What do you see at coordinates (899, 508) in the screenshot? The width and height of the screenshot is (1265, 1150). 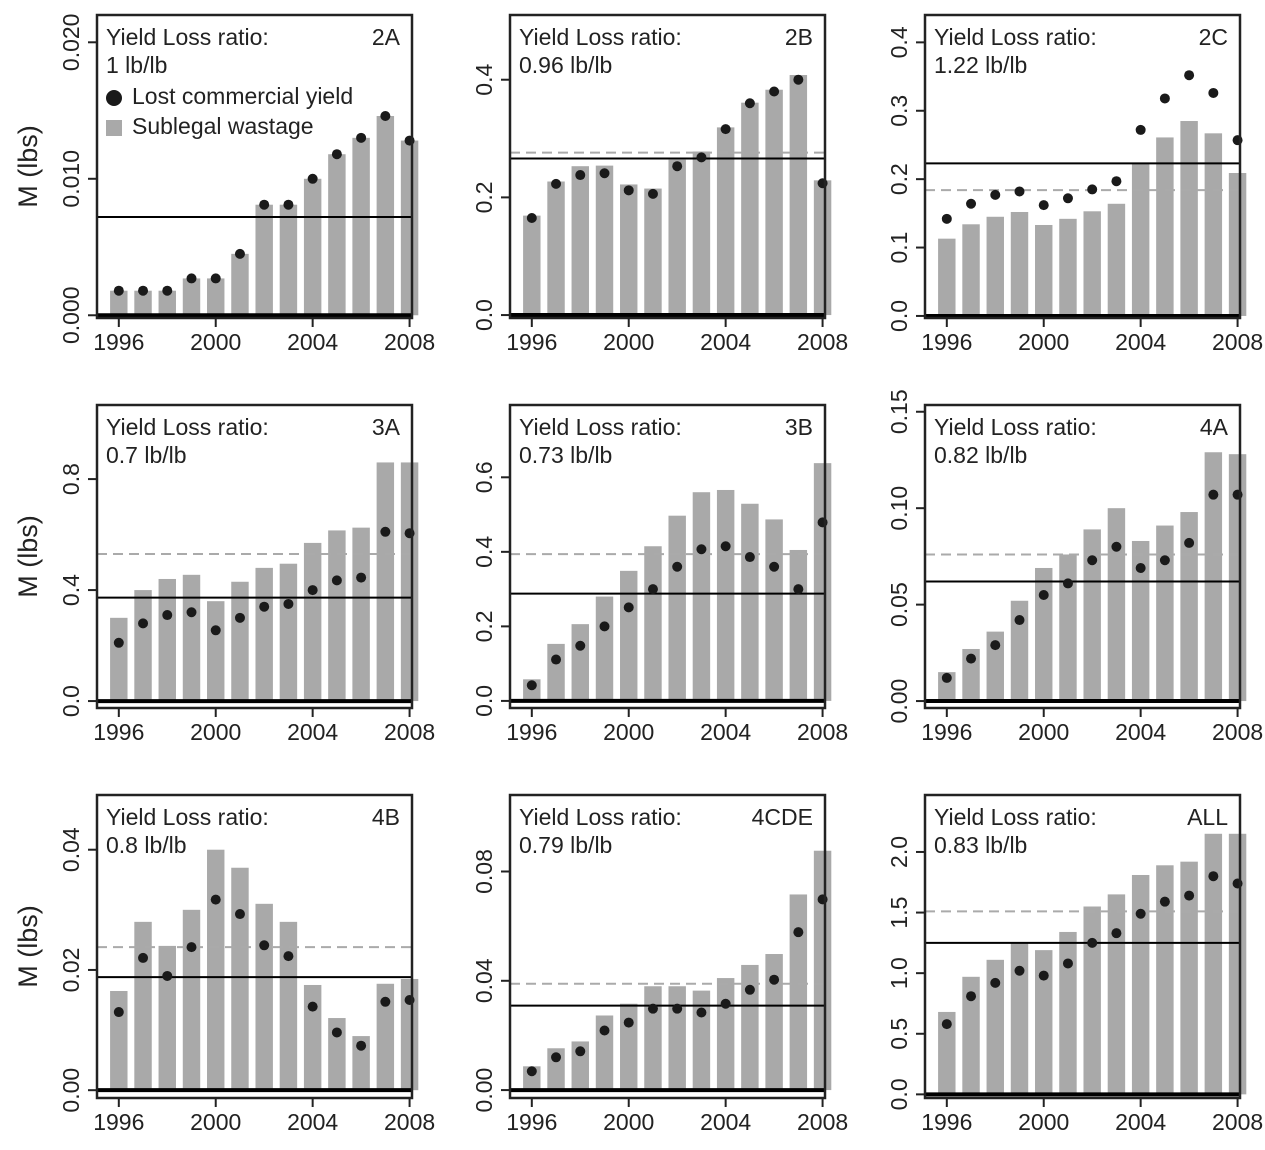 I see `y-tick-label: 0.10` at bounding box center [899, 508].